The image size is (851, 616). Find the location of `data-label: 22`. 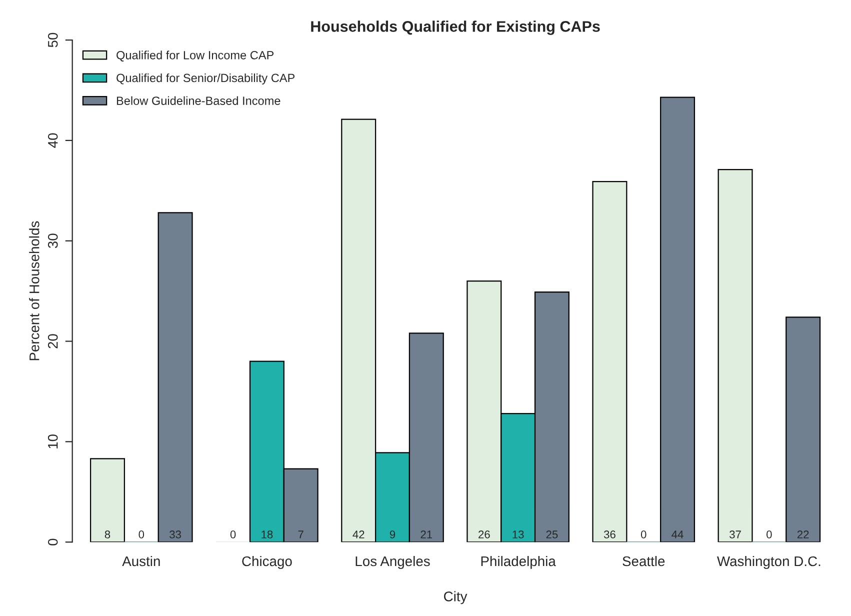

data-label: 22 is located at coordinates (803, 534).